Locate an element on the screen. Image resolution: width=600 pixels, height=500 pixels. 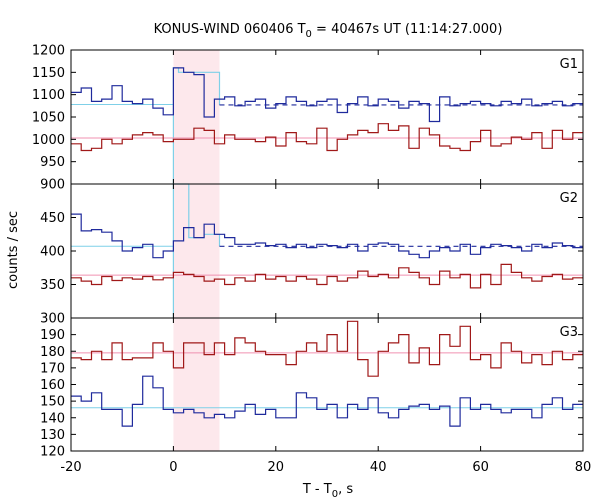
highlight-interval is located at coordinates (196, 250).